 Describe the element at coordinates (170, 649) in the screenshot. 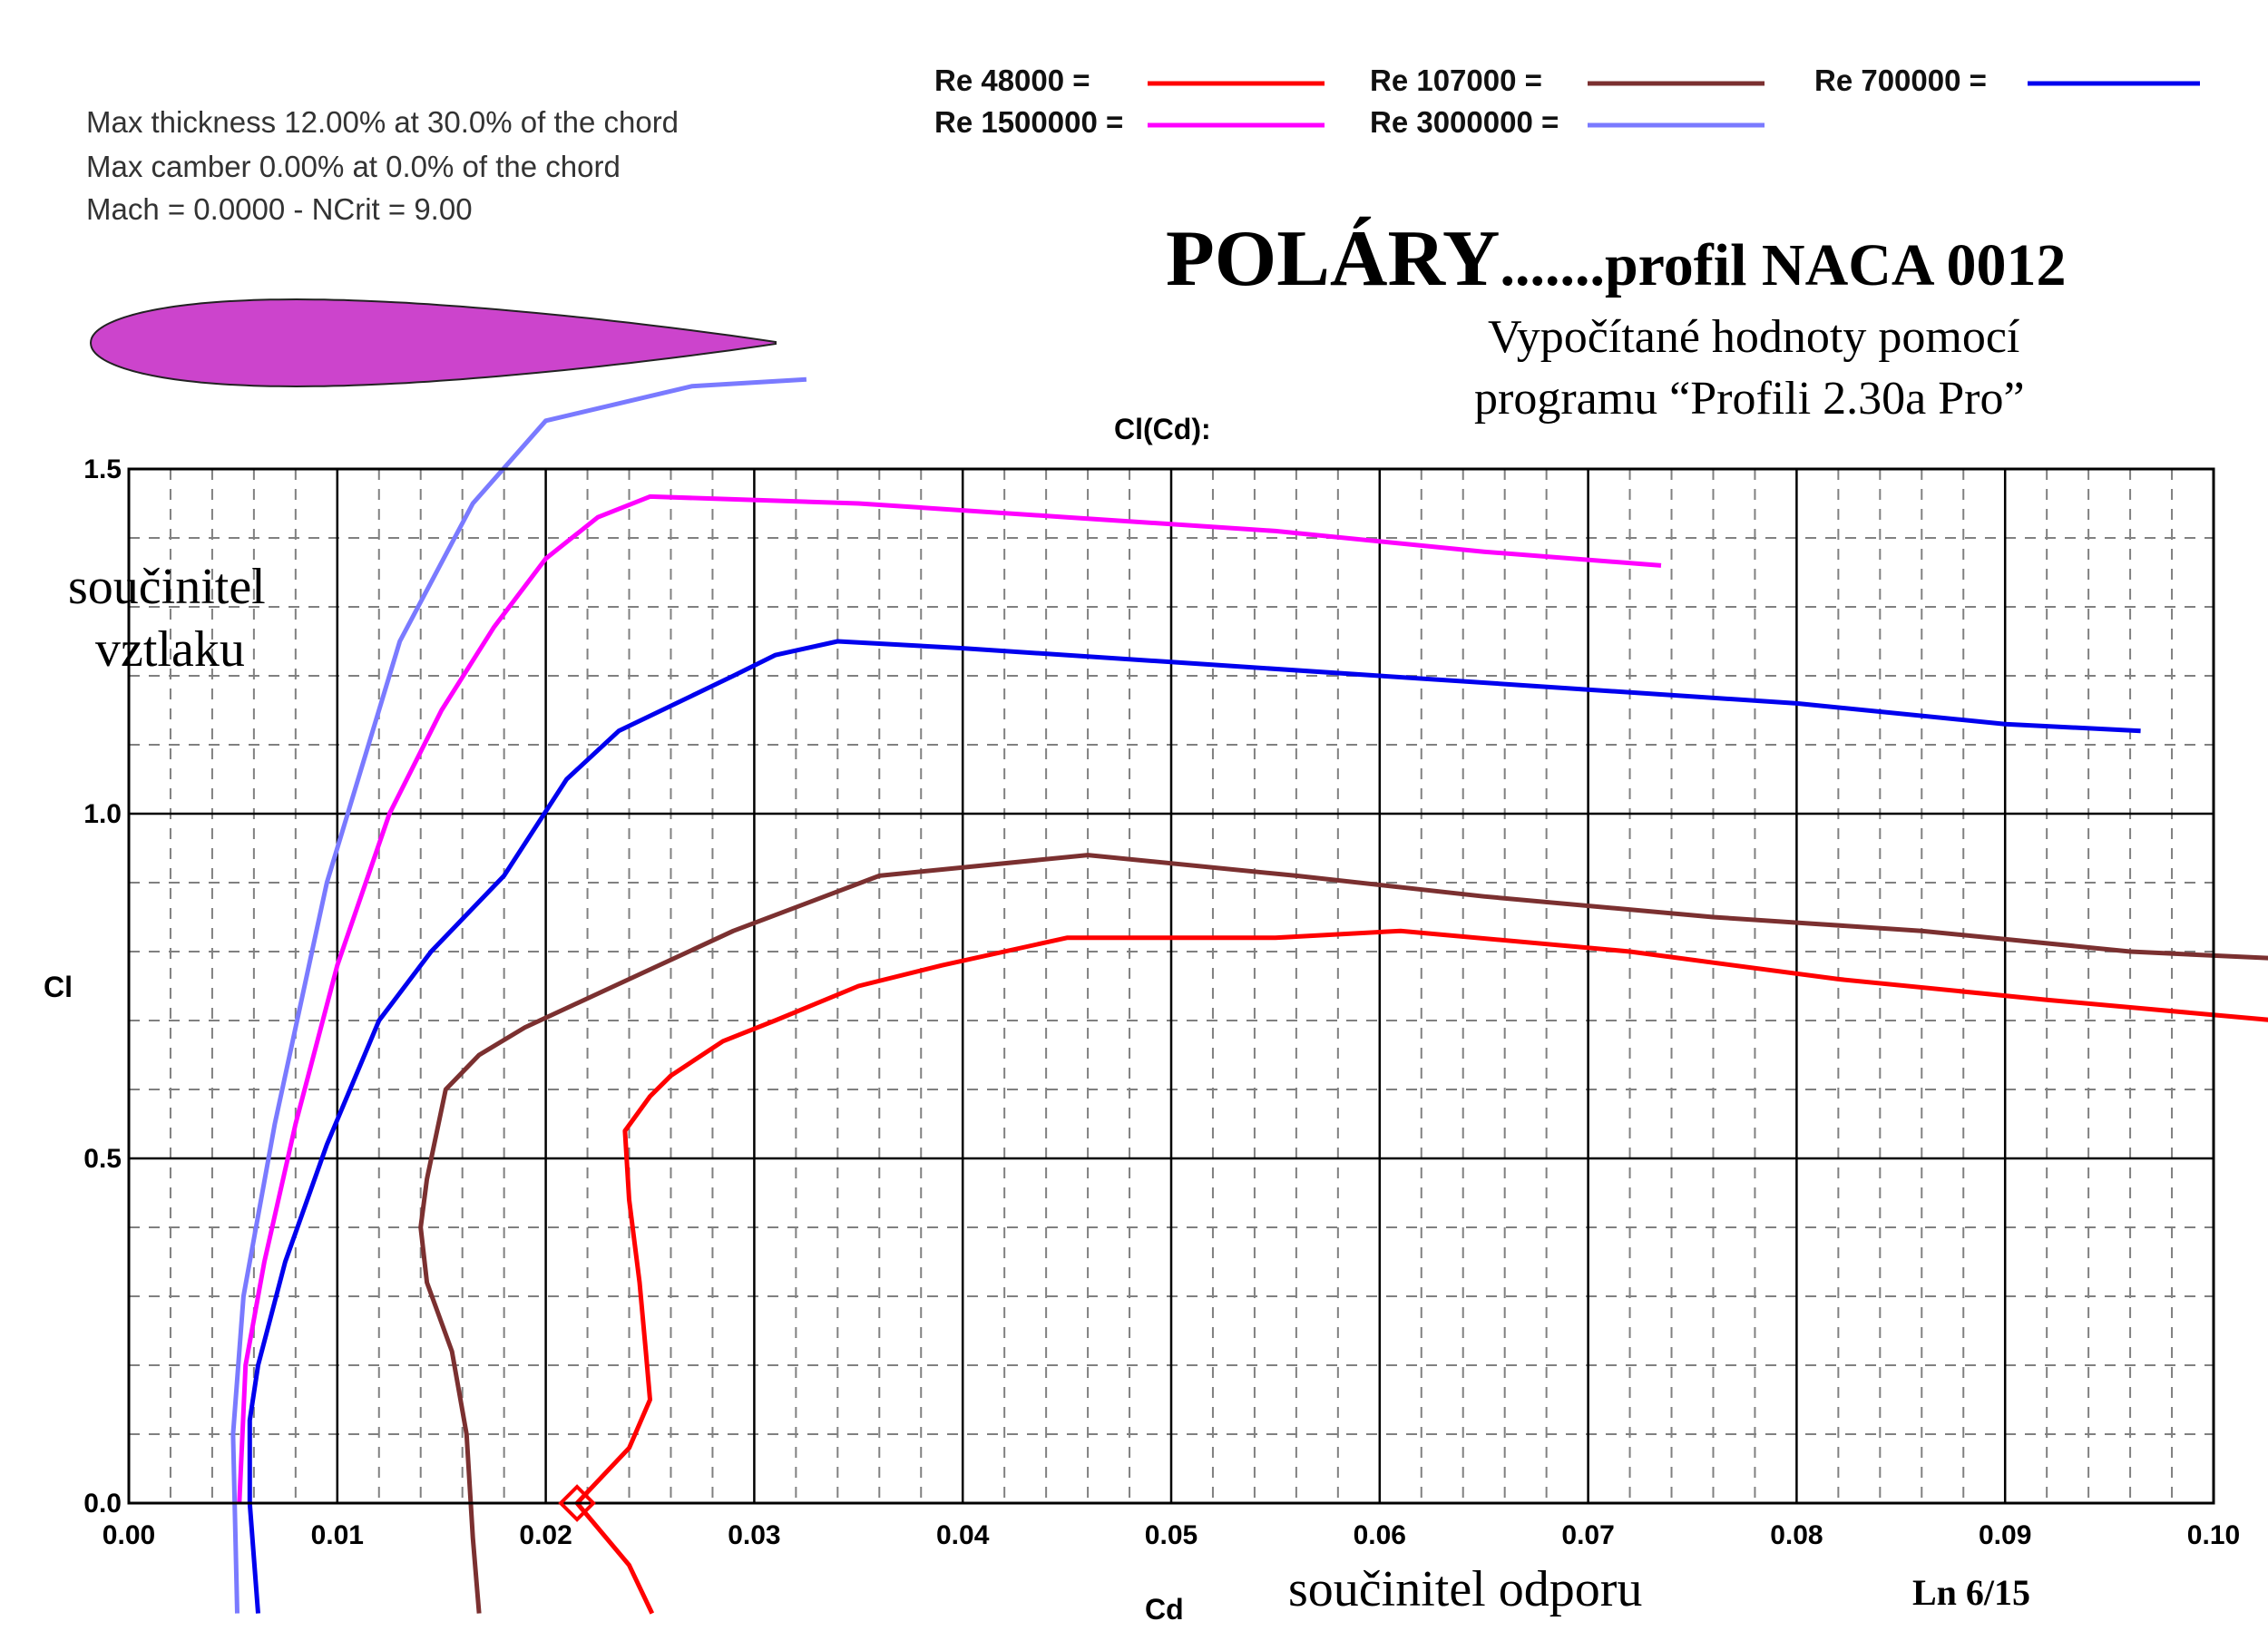

I see `ylabel-cz-line2: vztlaku` at that location.